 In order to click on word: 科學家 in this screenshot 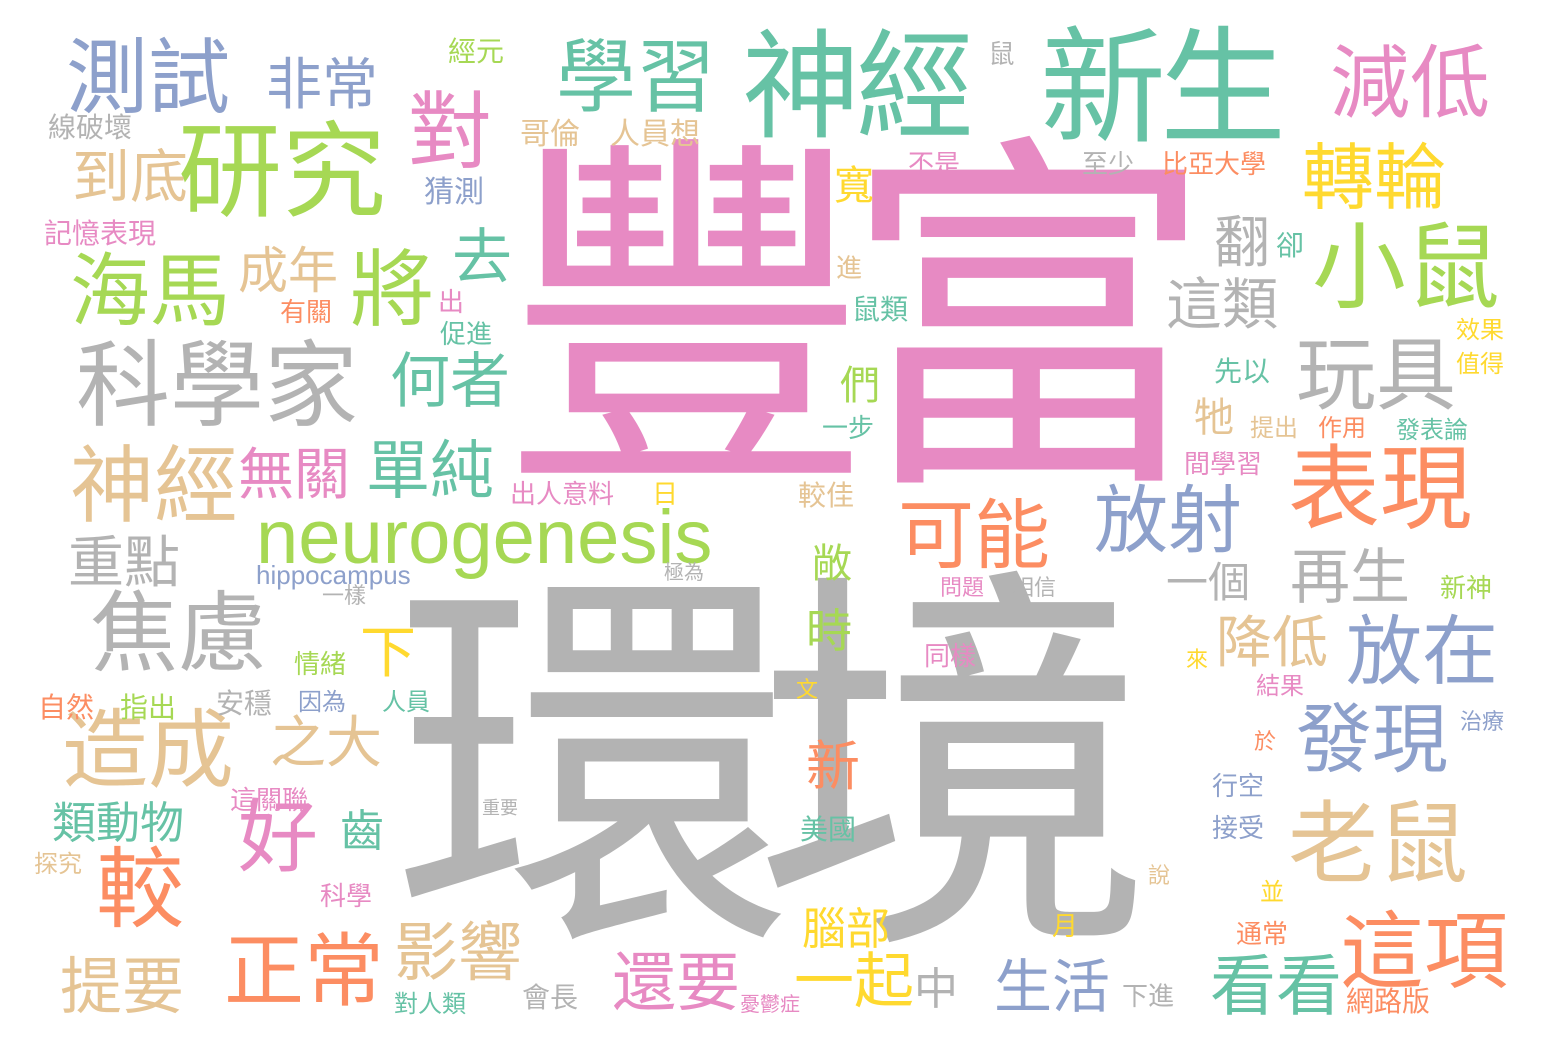, I will do `click(217, 386)`.